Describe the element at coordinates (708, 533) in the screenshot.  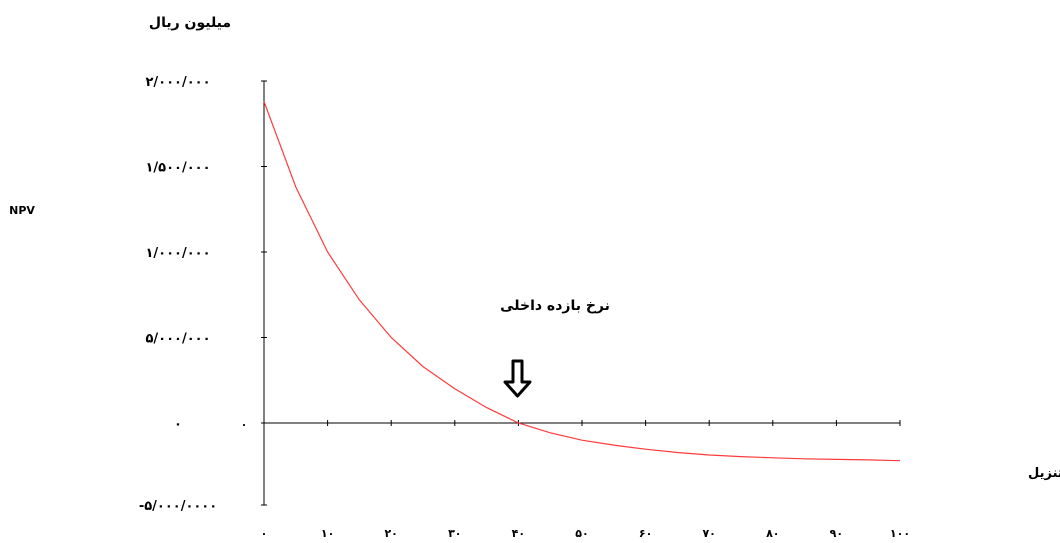
I see `x-tick-label: ۷۰` at that location.